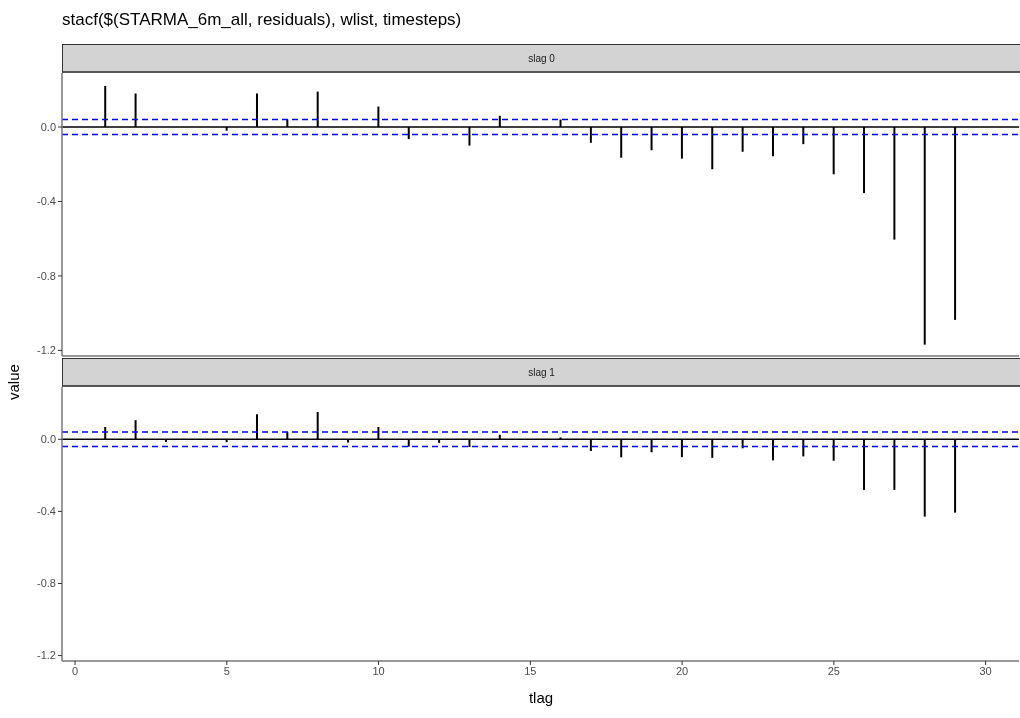 This screenshot has width=1020, height=718. I want to click on x-tick-label: 0, so click(75, 670).